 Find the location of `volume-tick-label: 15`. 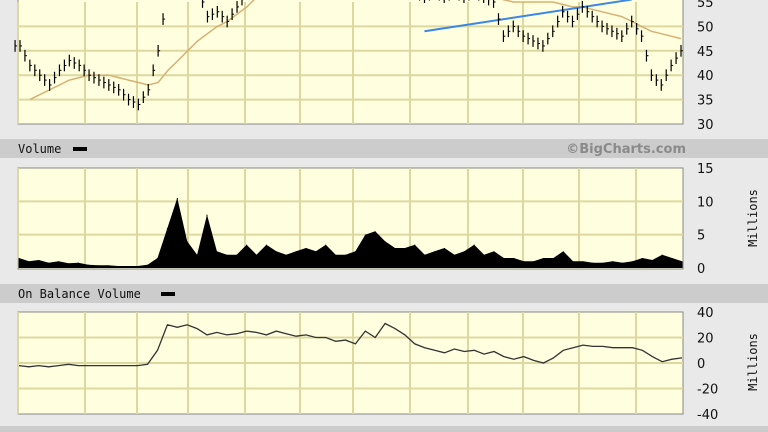

volume-tick-label: 15 is located at coordinates (705, 169).